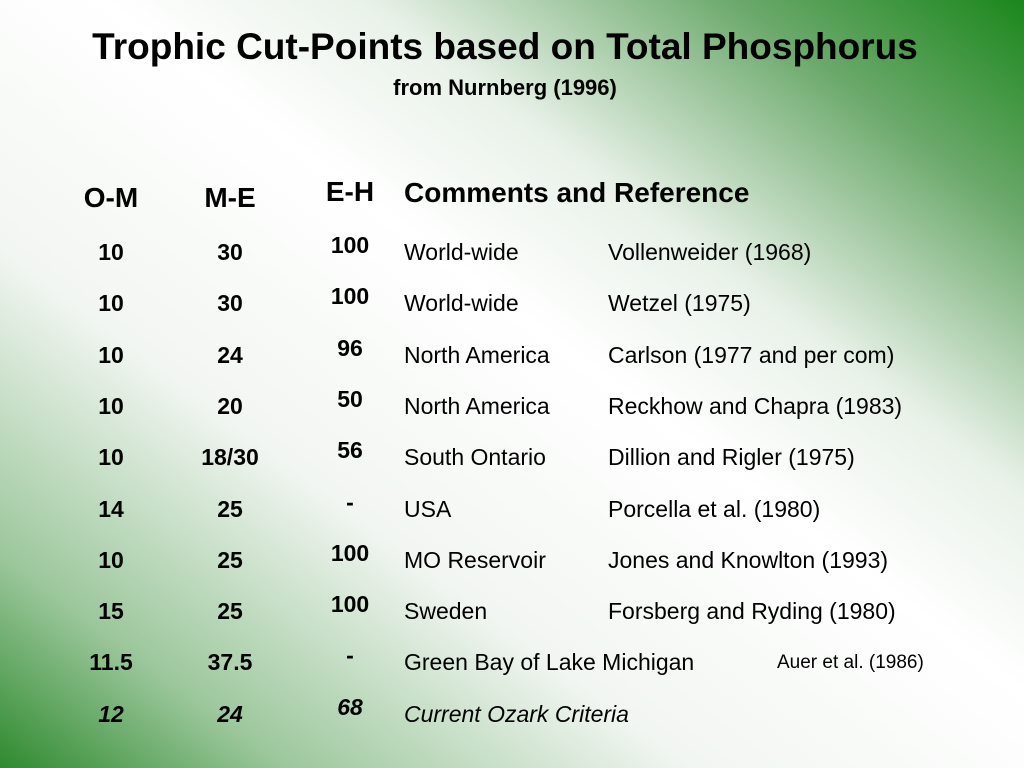  I want to click on cell-reference: Carlson (1977 and per com), so click(751, 354).